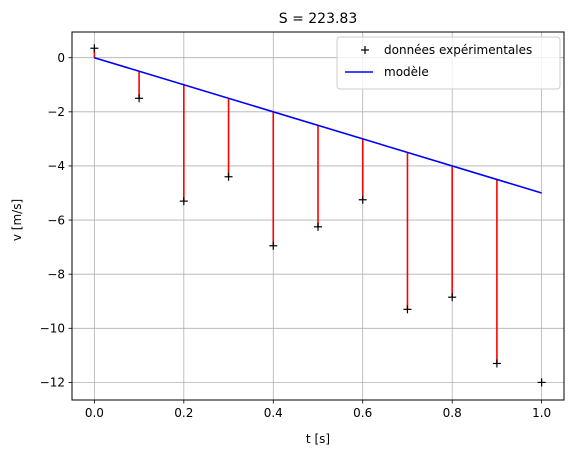  Describe the element at coordinates (273, 413) in the screenshot. I see `x-tick-label: 0.4` at that location.